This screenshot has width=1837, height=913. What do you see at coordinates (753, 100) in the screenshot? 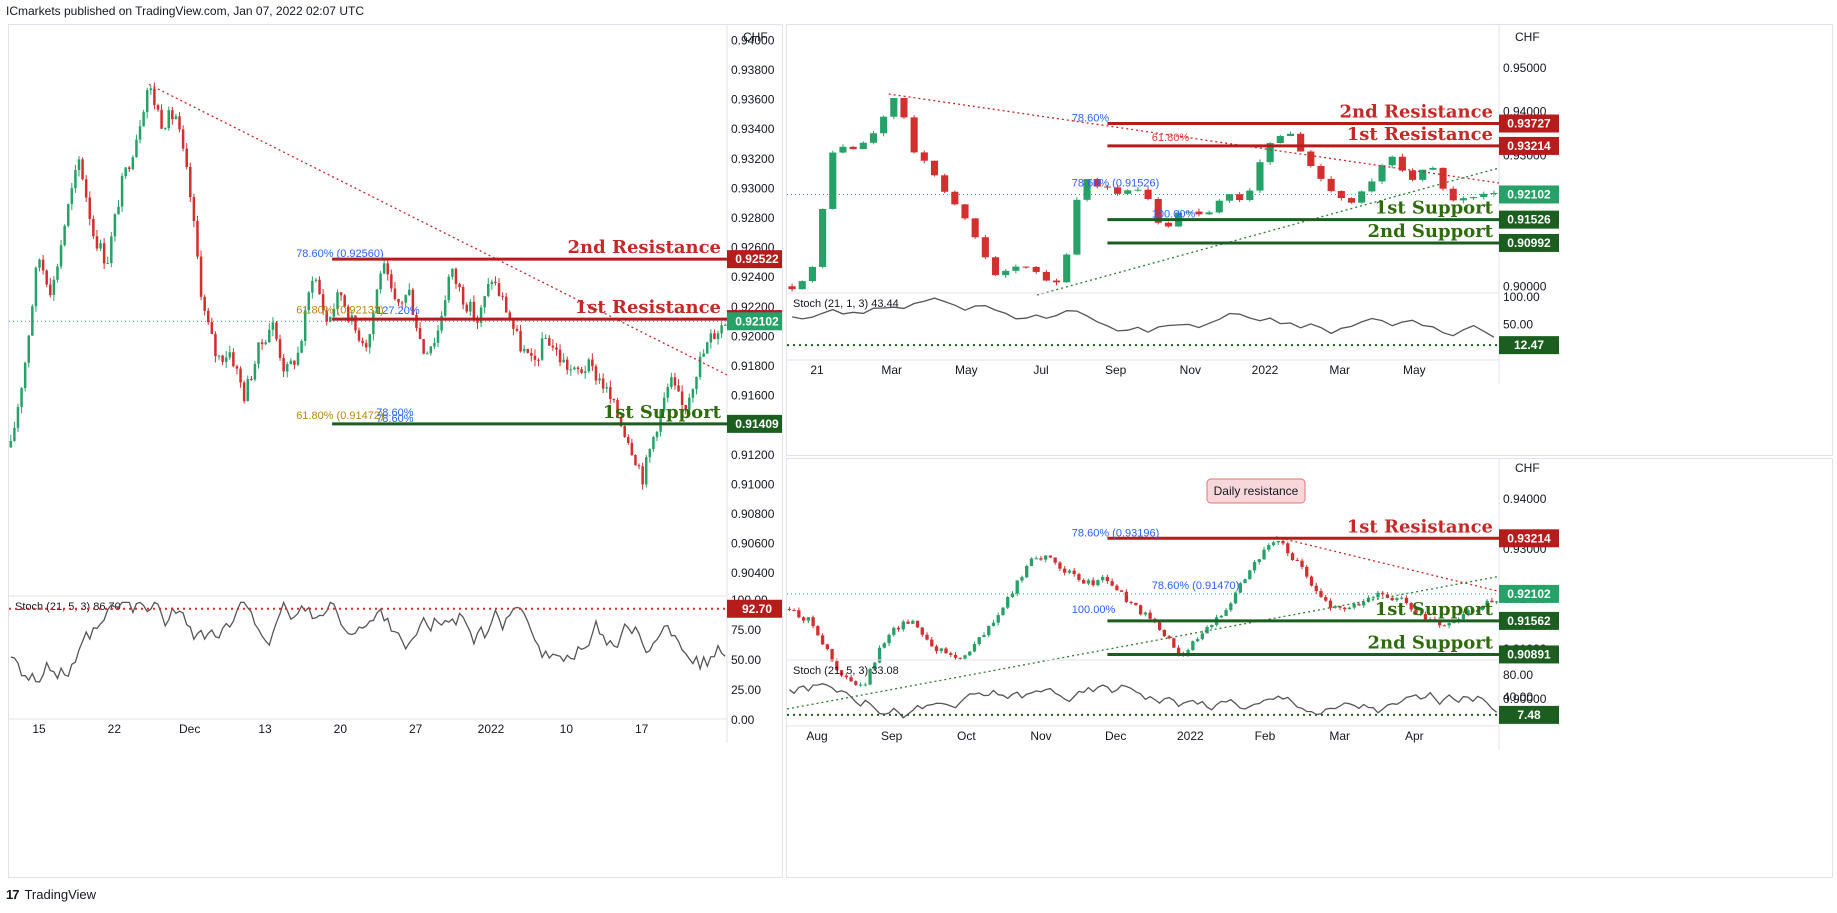
I see `y-tick-label: 0.93600` at bounding box center [753, 100].